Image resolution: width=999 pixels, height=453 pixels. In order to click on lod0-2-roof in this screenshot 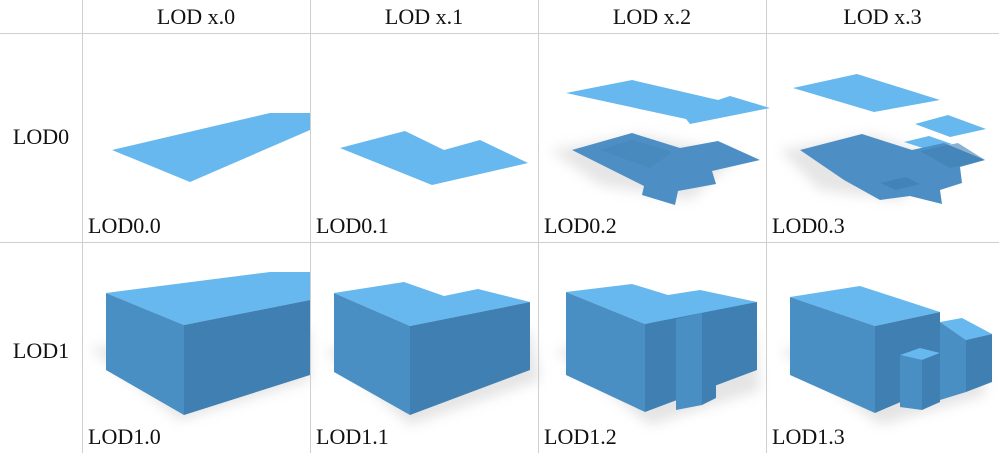, I will do `click(668, 102)`.